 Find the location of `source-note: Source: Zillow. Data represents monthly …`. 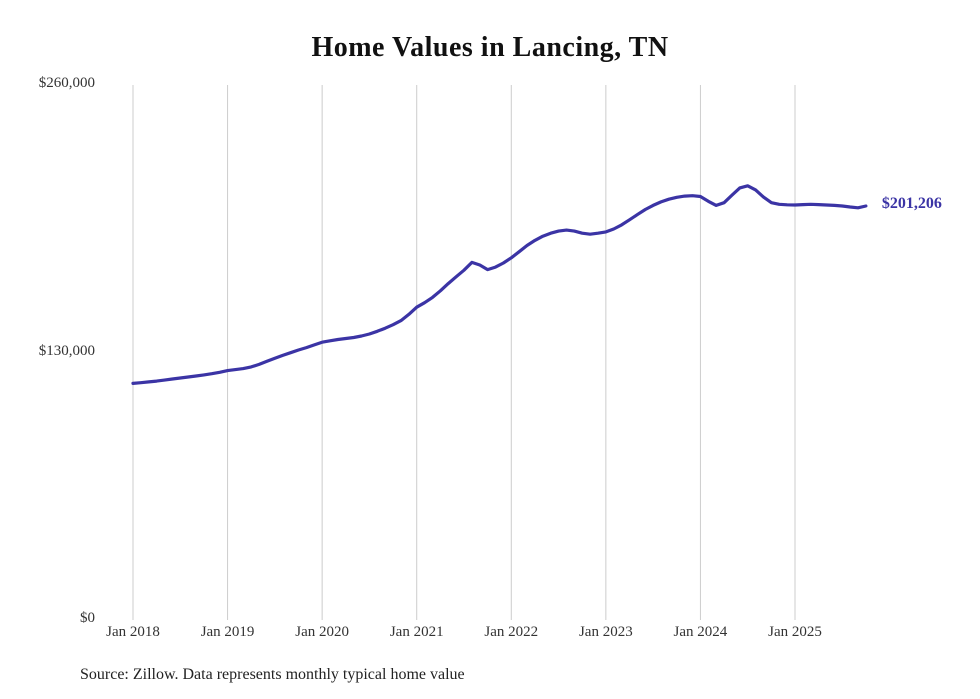

source-note: Source: Zillow. Data represents monthly … is located at coordinates (272, 674).